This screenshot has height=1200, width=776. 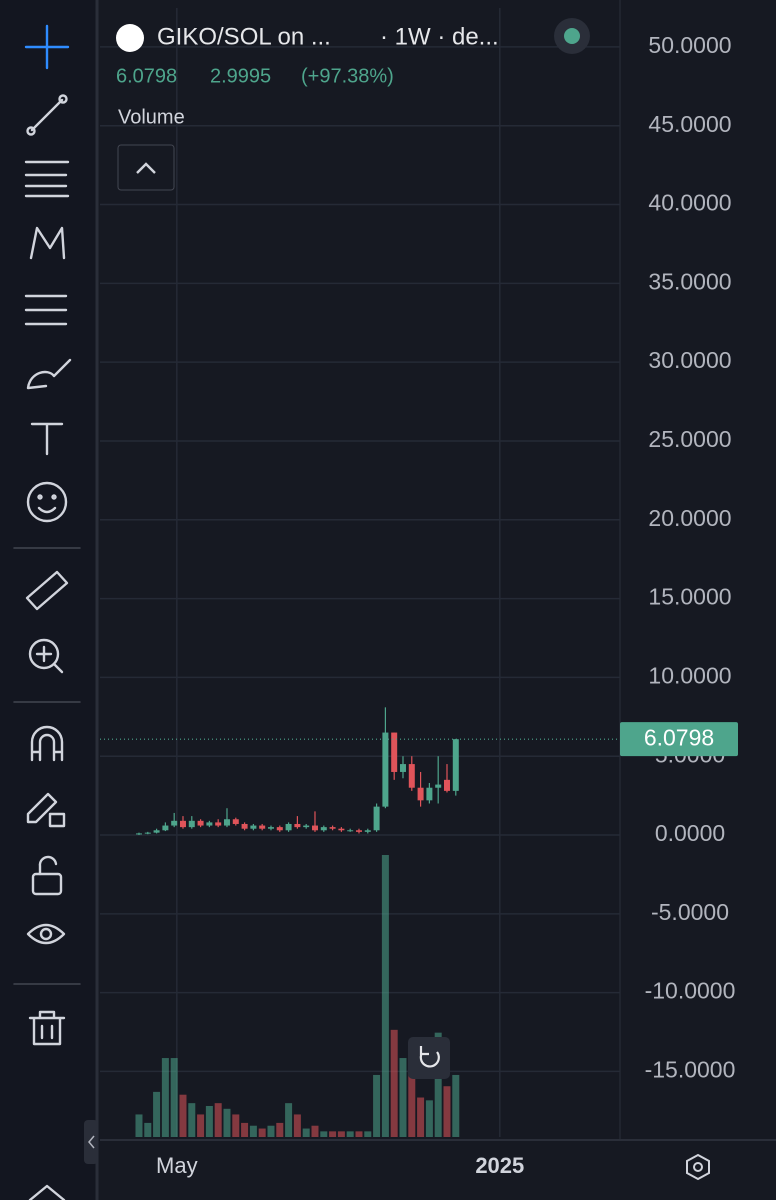 What do you see at coordinates (429, 1058) in the screenshot?
I see `reset-button` at bounding box center [429, 1058].